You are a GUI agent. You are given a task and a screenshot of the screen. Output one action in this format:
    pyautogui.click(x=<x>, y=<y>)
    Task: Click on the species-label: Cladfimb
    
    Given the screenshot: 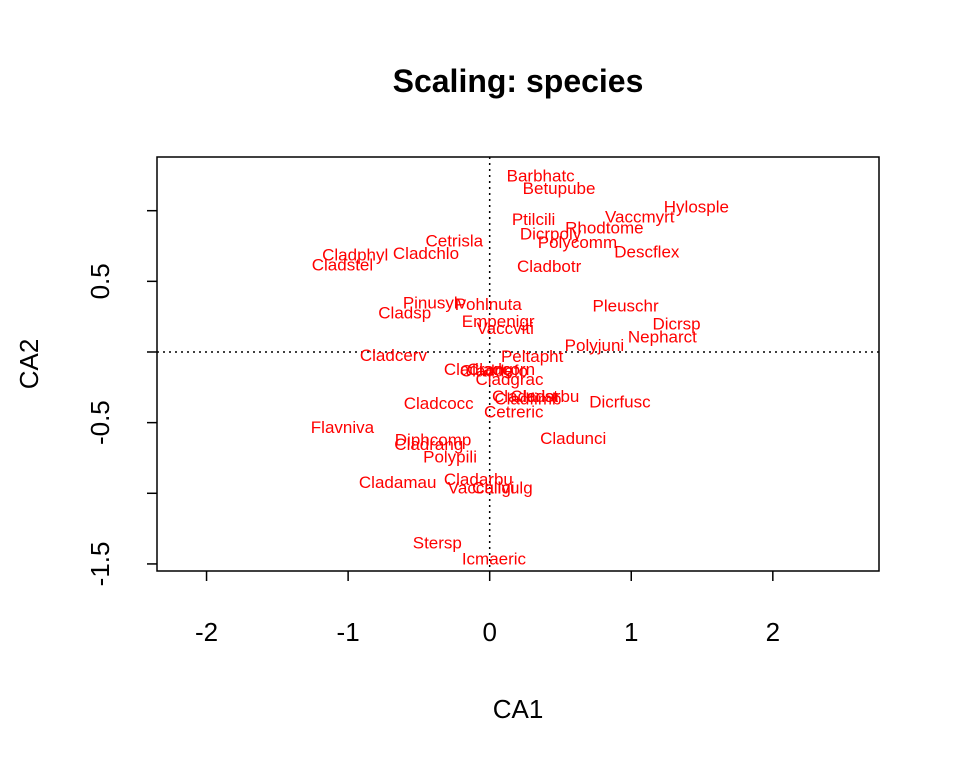 What is the action you would take?
    pyautogui.click(x=527, y=399)
    